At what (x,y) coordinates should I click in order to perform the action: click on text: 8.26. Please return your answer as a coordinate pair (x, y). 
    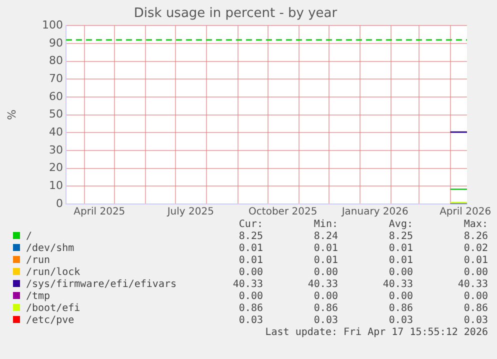
    Looking at the image, I should click on (475, 237).